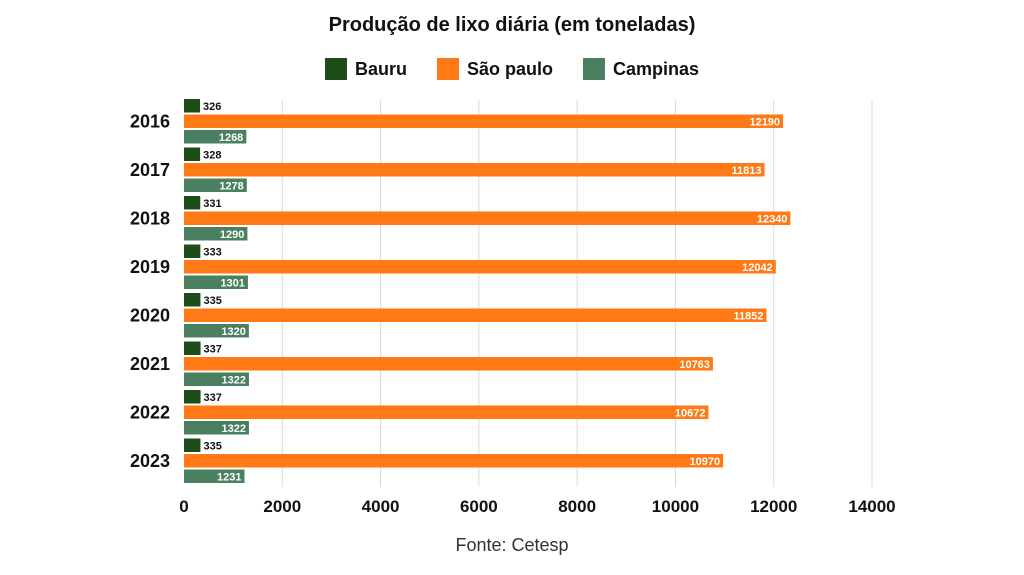  I want to click on y-tick-label: 2022, so click(150, 412).